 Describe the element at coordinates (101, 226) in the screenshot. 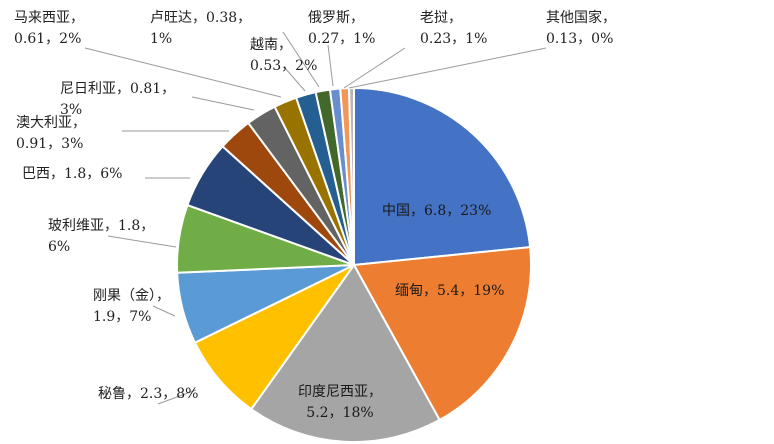

I see `data-label-line: 玻利维亚，1.8，` at that location.